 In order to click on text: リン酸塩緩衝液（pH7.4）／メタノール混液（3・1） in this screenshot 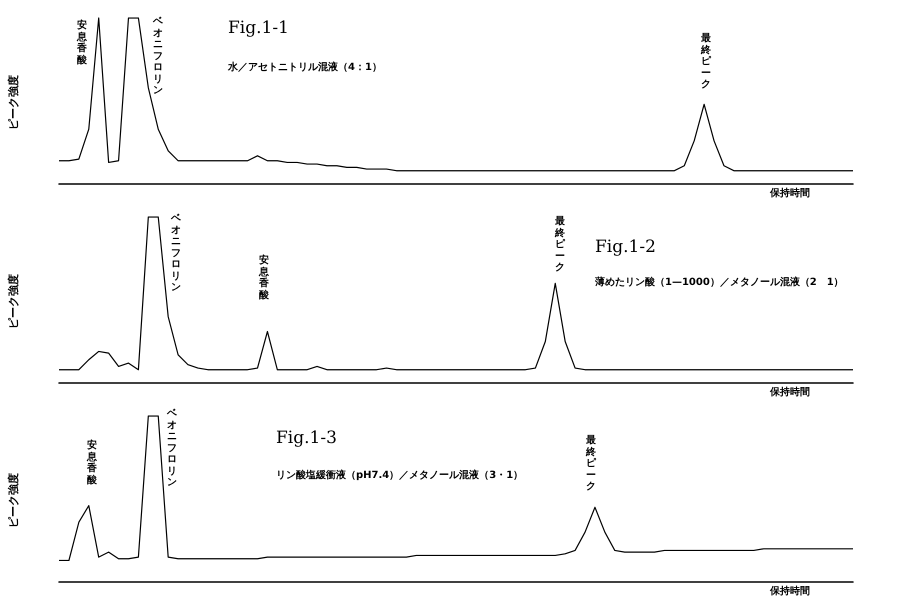, I will do `click(400, 475)`.